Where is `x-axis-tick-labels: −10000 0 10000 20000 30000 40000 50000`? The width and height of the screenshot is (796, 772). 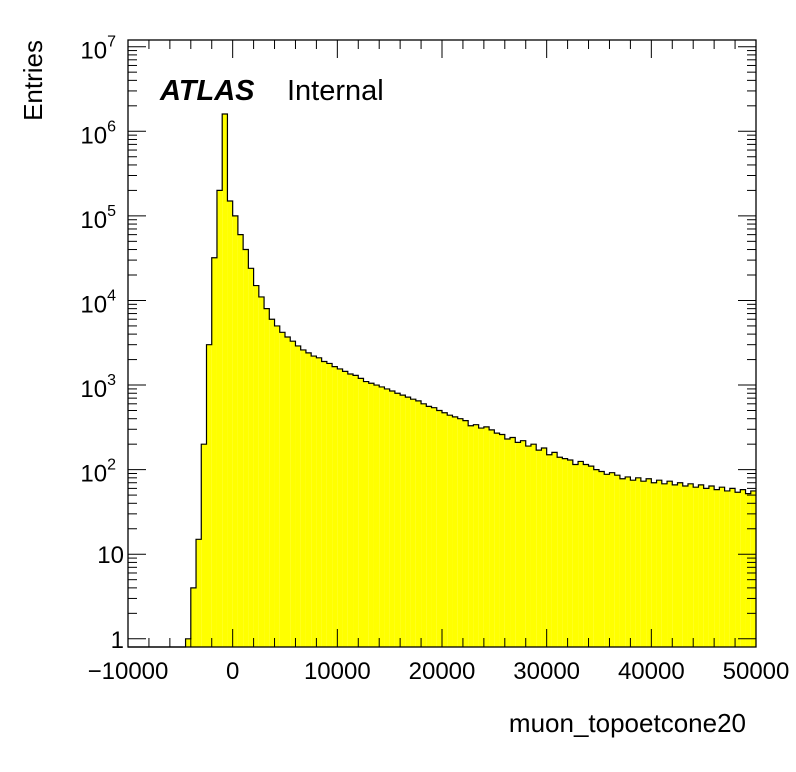
x-axis-tick-labels: −10000 0 10000 20000 30000 40000 50000 is located at coordinates (439, 671).